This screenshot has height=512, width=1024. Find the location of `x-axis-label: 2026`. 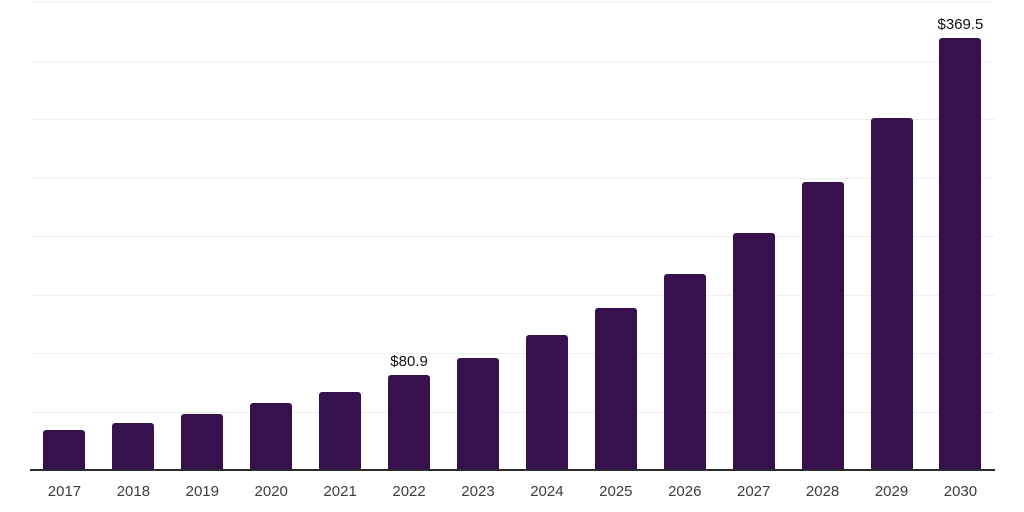

x-axis-label: 2026 is located at coordinates (685, 491).